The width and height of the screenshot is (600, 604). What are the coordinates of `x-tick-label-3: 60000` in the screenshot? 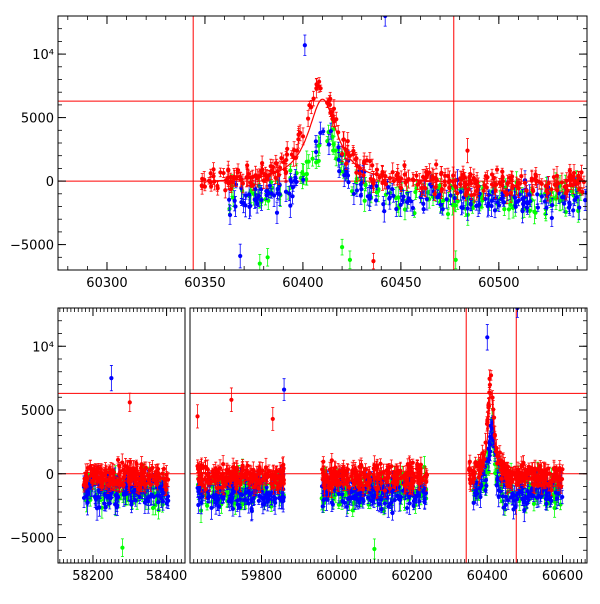 It's located at (336, 576).